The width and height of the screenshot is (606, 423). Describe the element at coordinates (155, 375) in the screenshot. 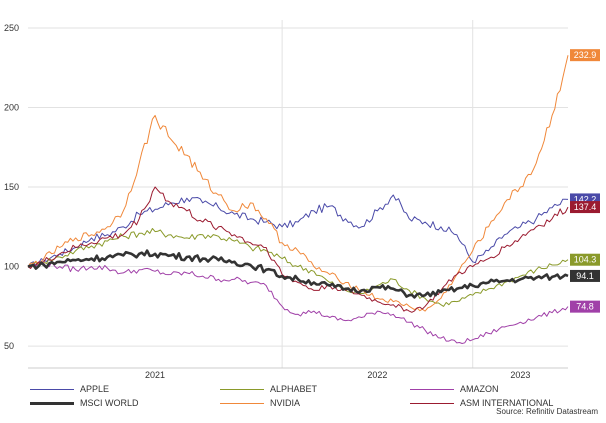

I see `x-tick-label: 2021` at that location.